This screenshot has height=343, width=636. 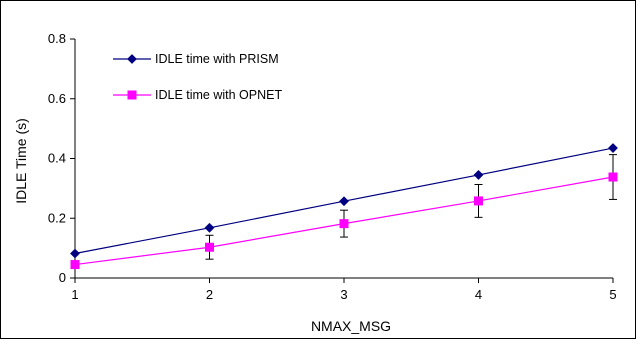 What do you see at coordinates (21, 161) in the screenshot?
I see `y-axis-title: IDLE Time (s)` at bounding box center [21, 161].